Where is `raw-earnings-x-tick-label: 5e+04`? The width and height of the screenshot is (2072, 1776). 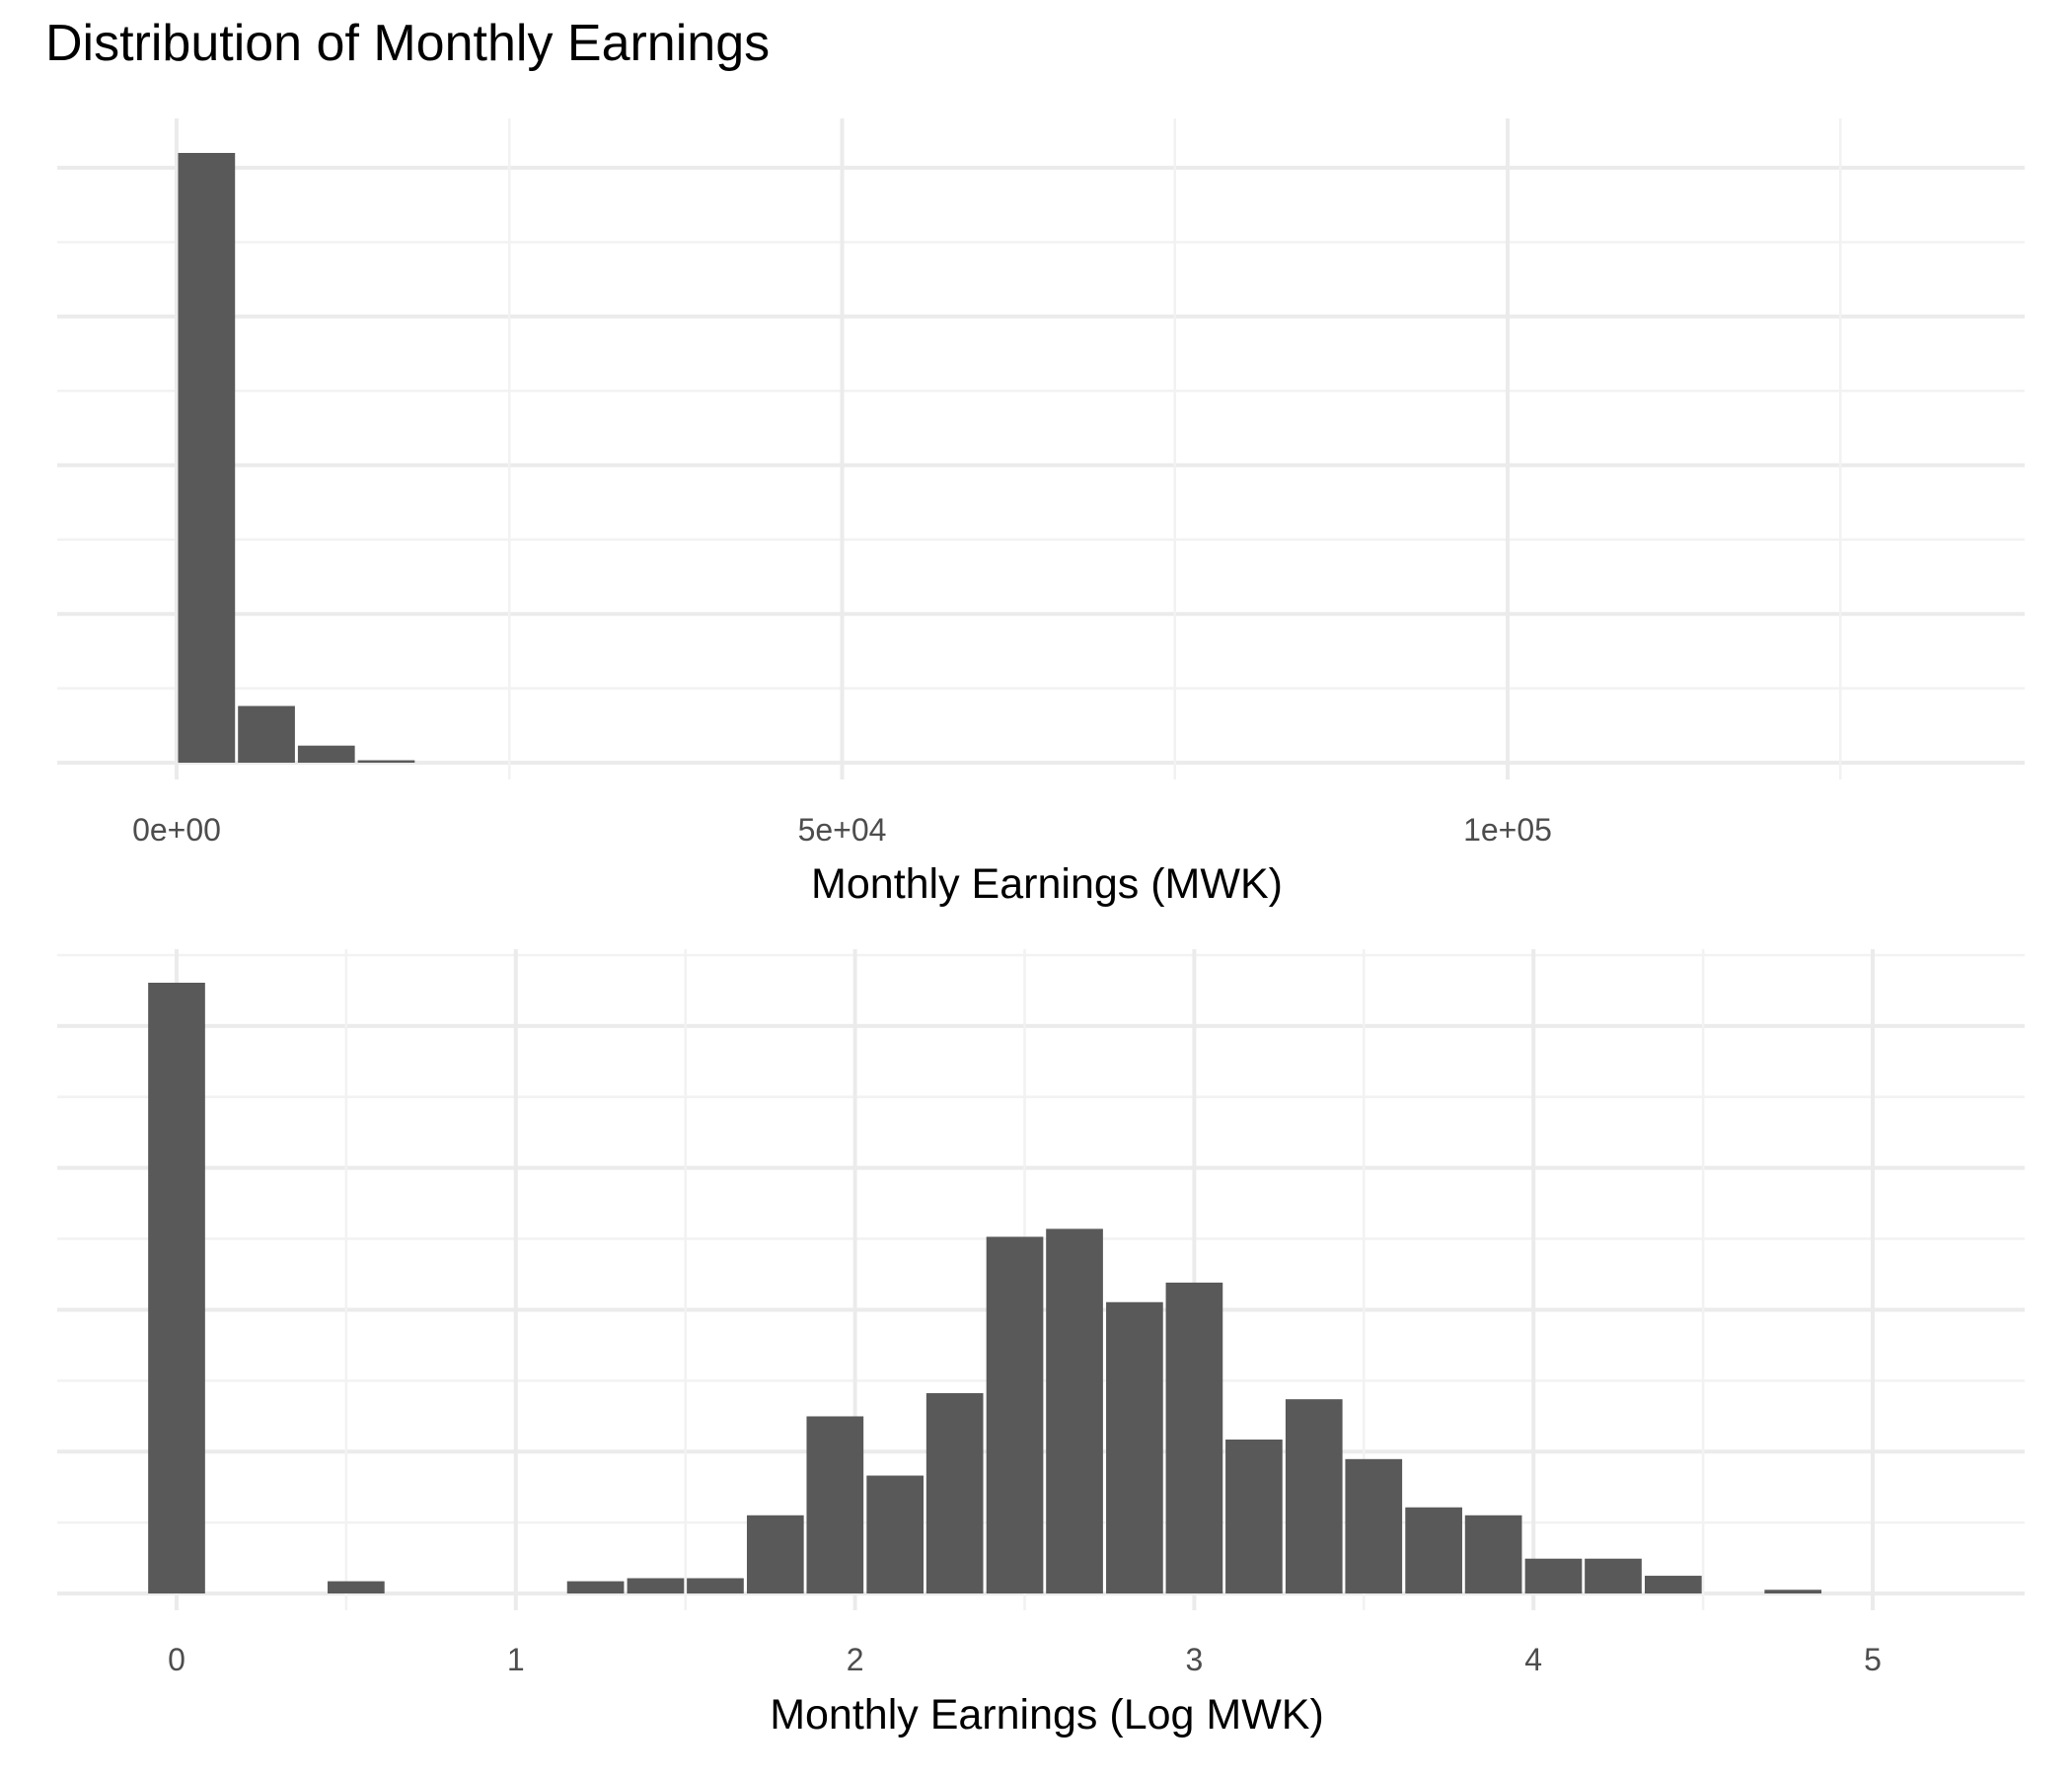
raw-earnings-x-tick-label: 5e+04 is located at coordinates (843, 830).